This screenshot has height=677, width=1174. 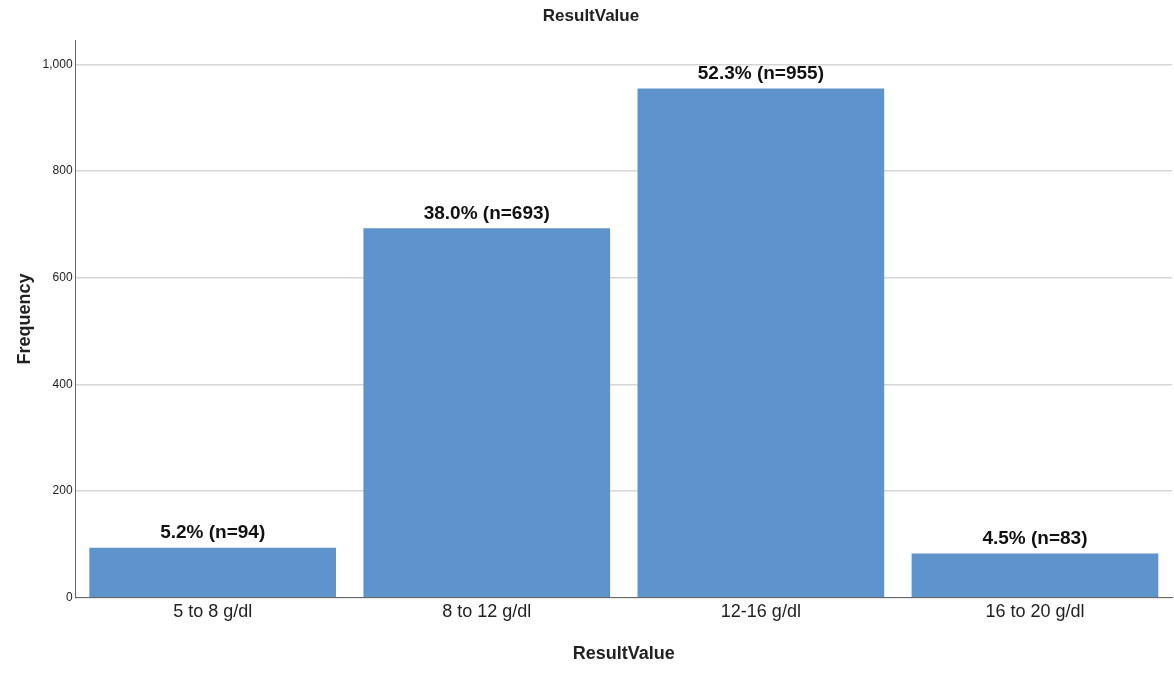 I want to click on x-tick-label: 8 to 12 g/dl, so click(x=487, y=610).